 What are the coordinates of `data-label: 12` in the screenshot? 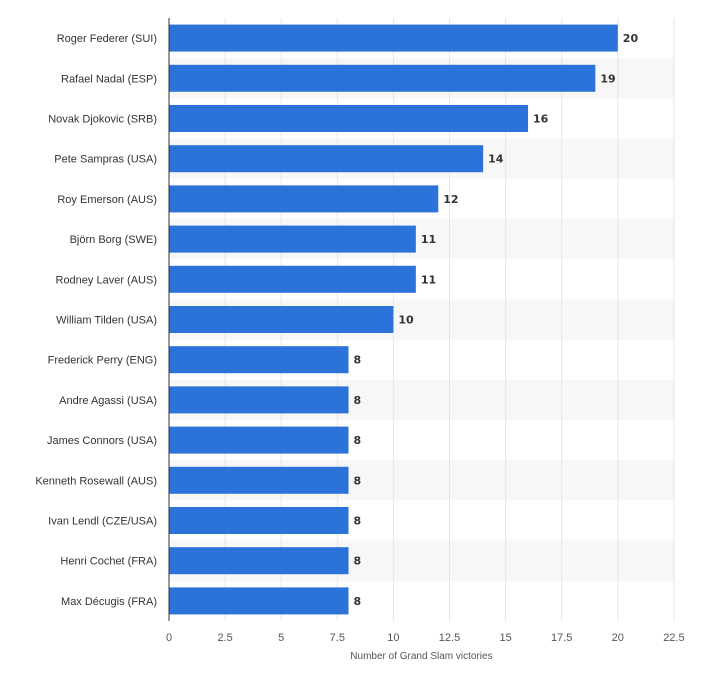 It's located at (450, 199).